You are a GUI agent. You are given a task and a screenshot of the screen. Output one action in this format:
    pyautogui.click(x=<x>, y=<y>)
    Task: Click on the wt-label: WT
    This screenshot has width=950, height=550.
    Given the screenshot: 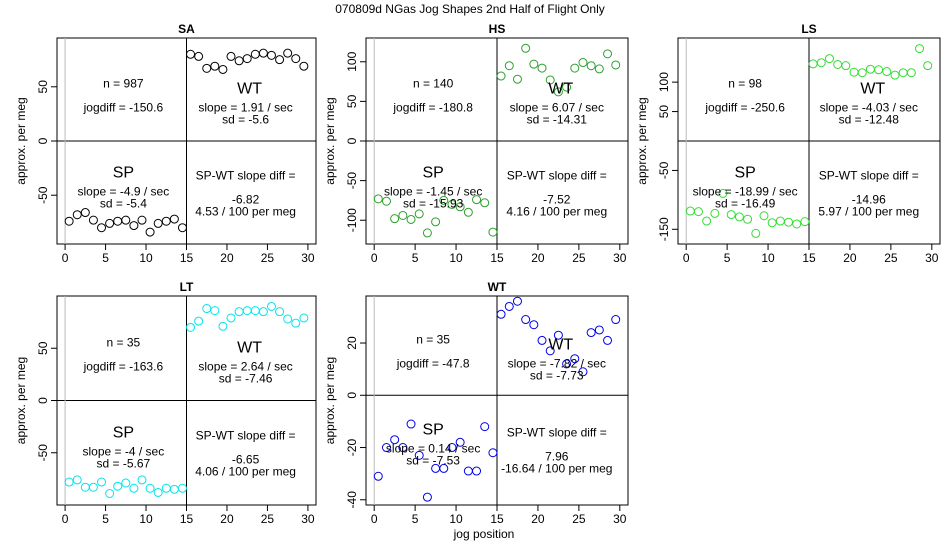 What is the action you would take?
    pyautogui.click(x=249, y=347)
    